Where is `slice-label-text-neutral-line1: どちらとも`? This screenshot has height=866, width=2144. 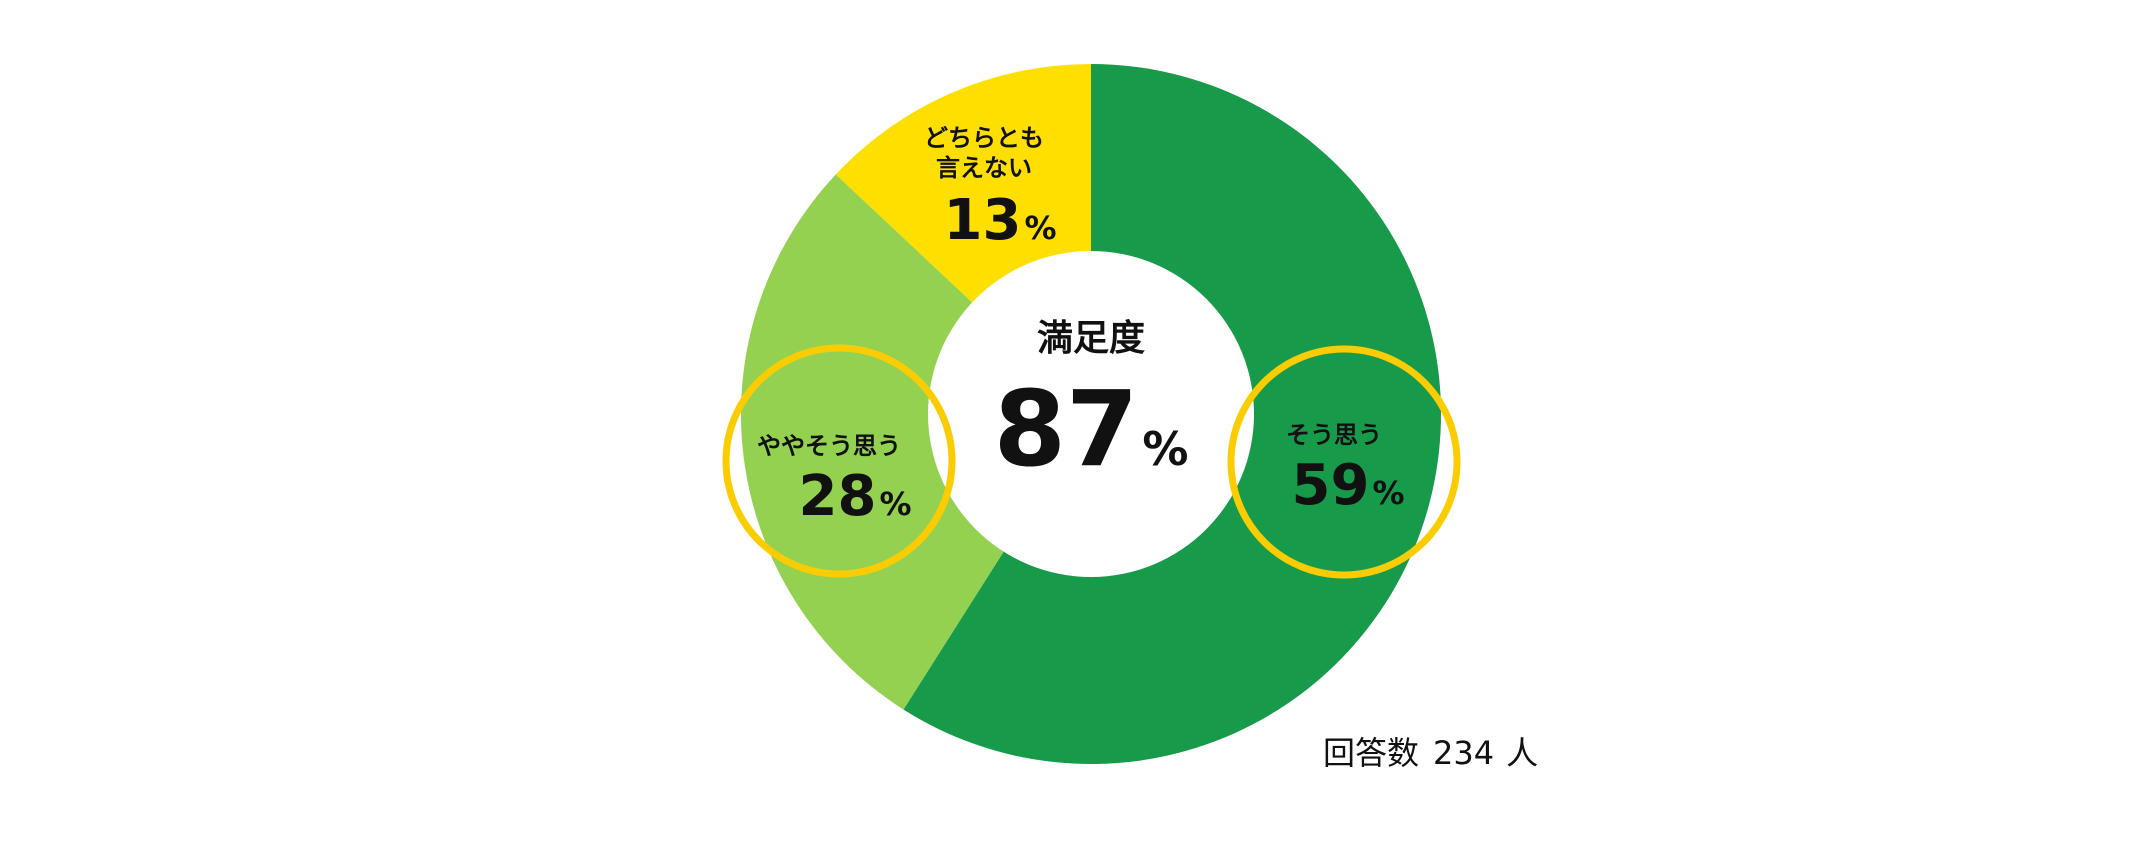
slice-label-text-neutral-line1: どちらとも is located at coordinates (984, 138).